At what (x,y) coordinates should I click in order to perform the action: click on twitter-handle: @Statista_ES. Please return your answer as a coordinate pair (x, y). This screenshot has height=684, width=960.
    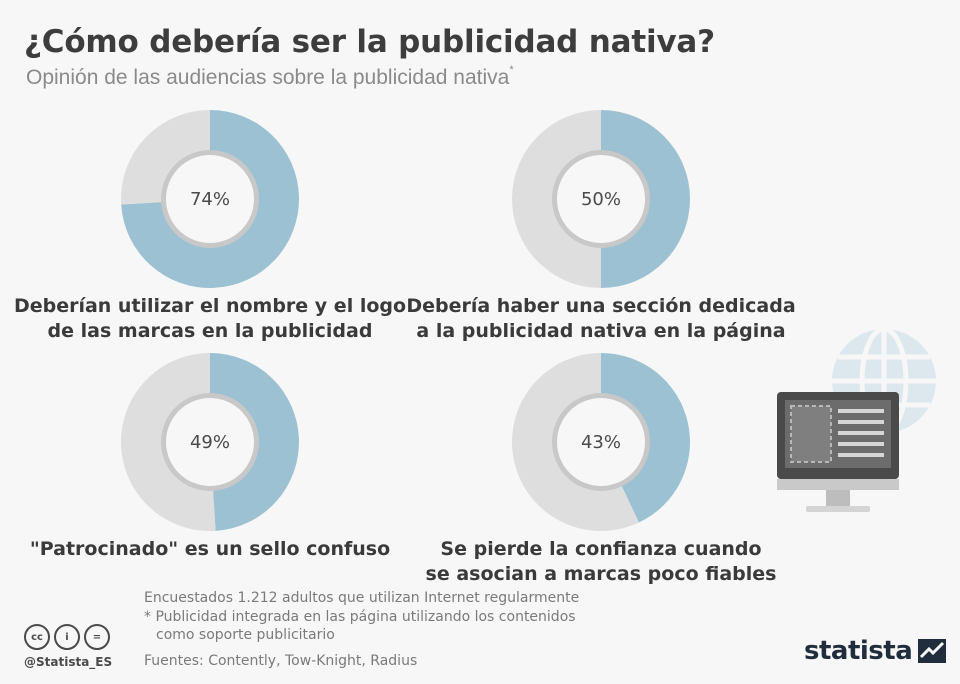
    Looking at the image, I should click on (68, 662).